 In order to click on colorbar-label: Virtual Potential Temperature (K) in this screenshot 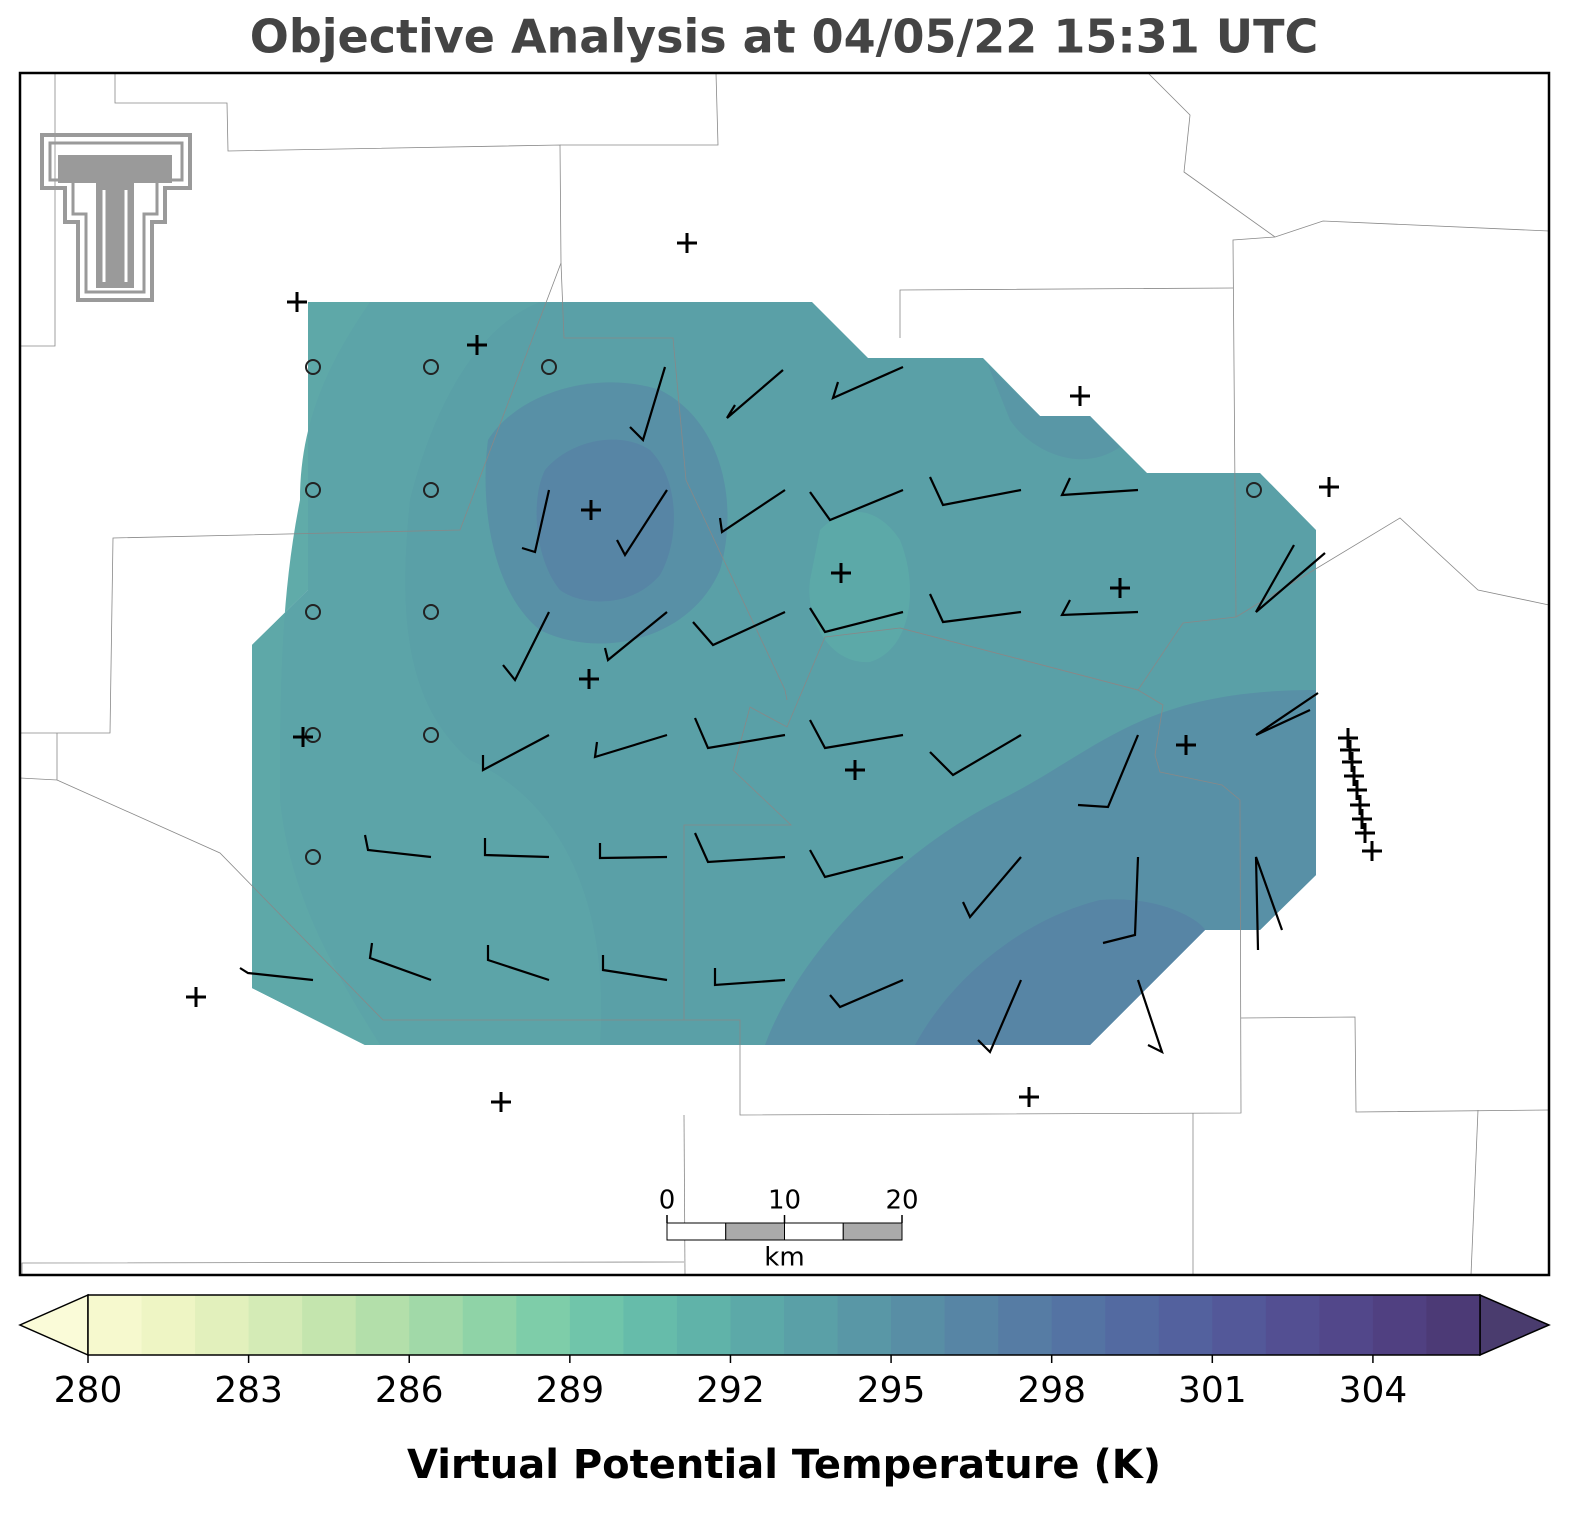, I will do `click(784, 1465)`.